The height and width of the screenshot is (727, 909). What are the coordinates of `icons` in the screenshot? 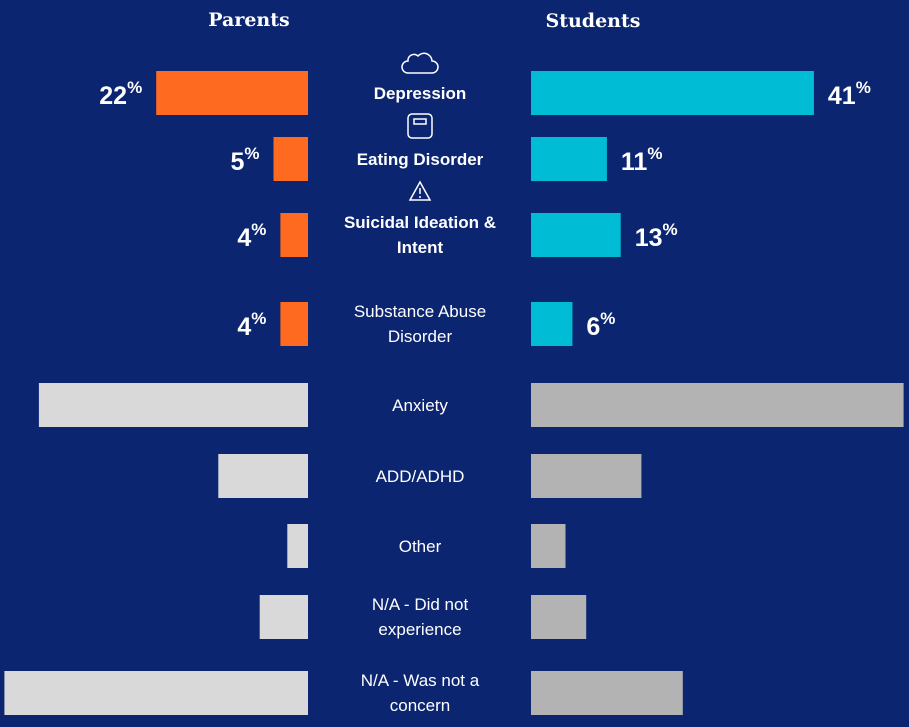 It's located at (420, 126).